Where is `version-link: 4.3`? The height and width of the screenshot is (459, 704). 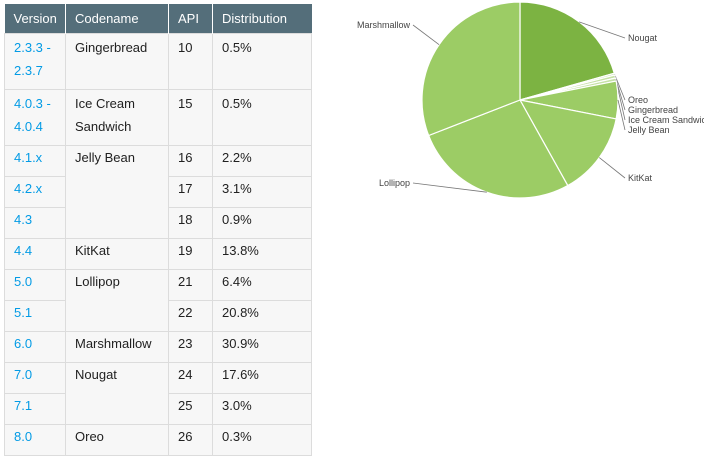
version-link: 4.3 is located at coordinates (35, 223).